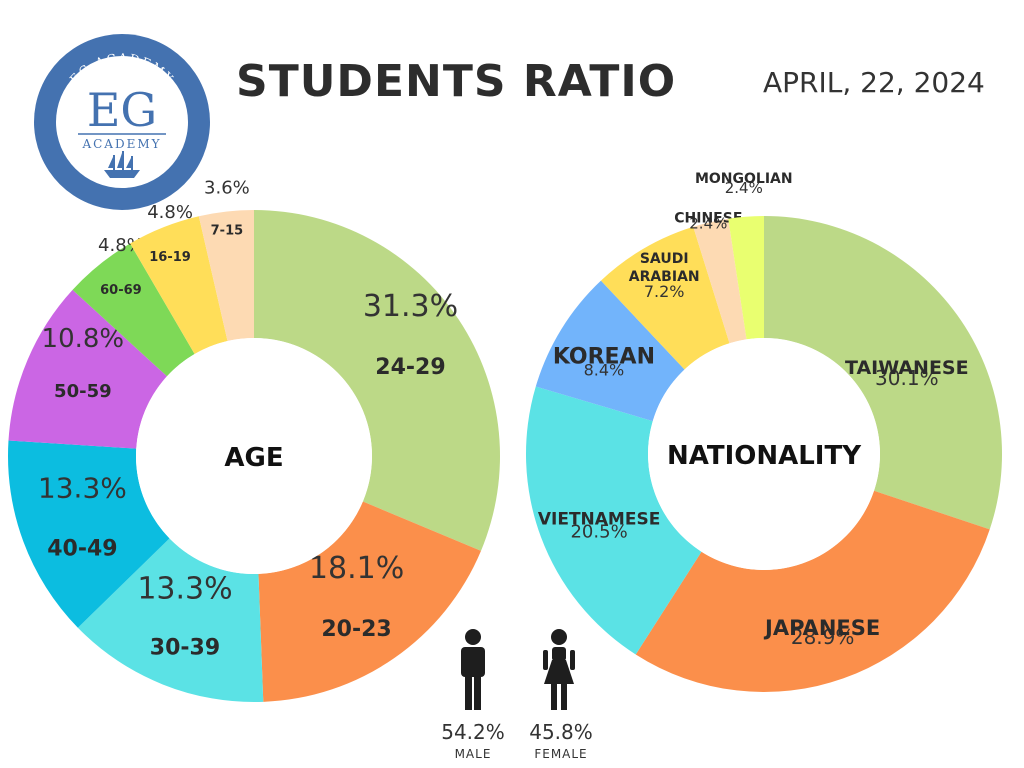 The width and height of the screenshot is (1024, 768). I want to click on slice-percent: 10.8%, so click(83, 339).